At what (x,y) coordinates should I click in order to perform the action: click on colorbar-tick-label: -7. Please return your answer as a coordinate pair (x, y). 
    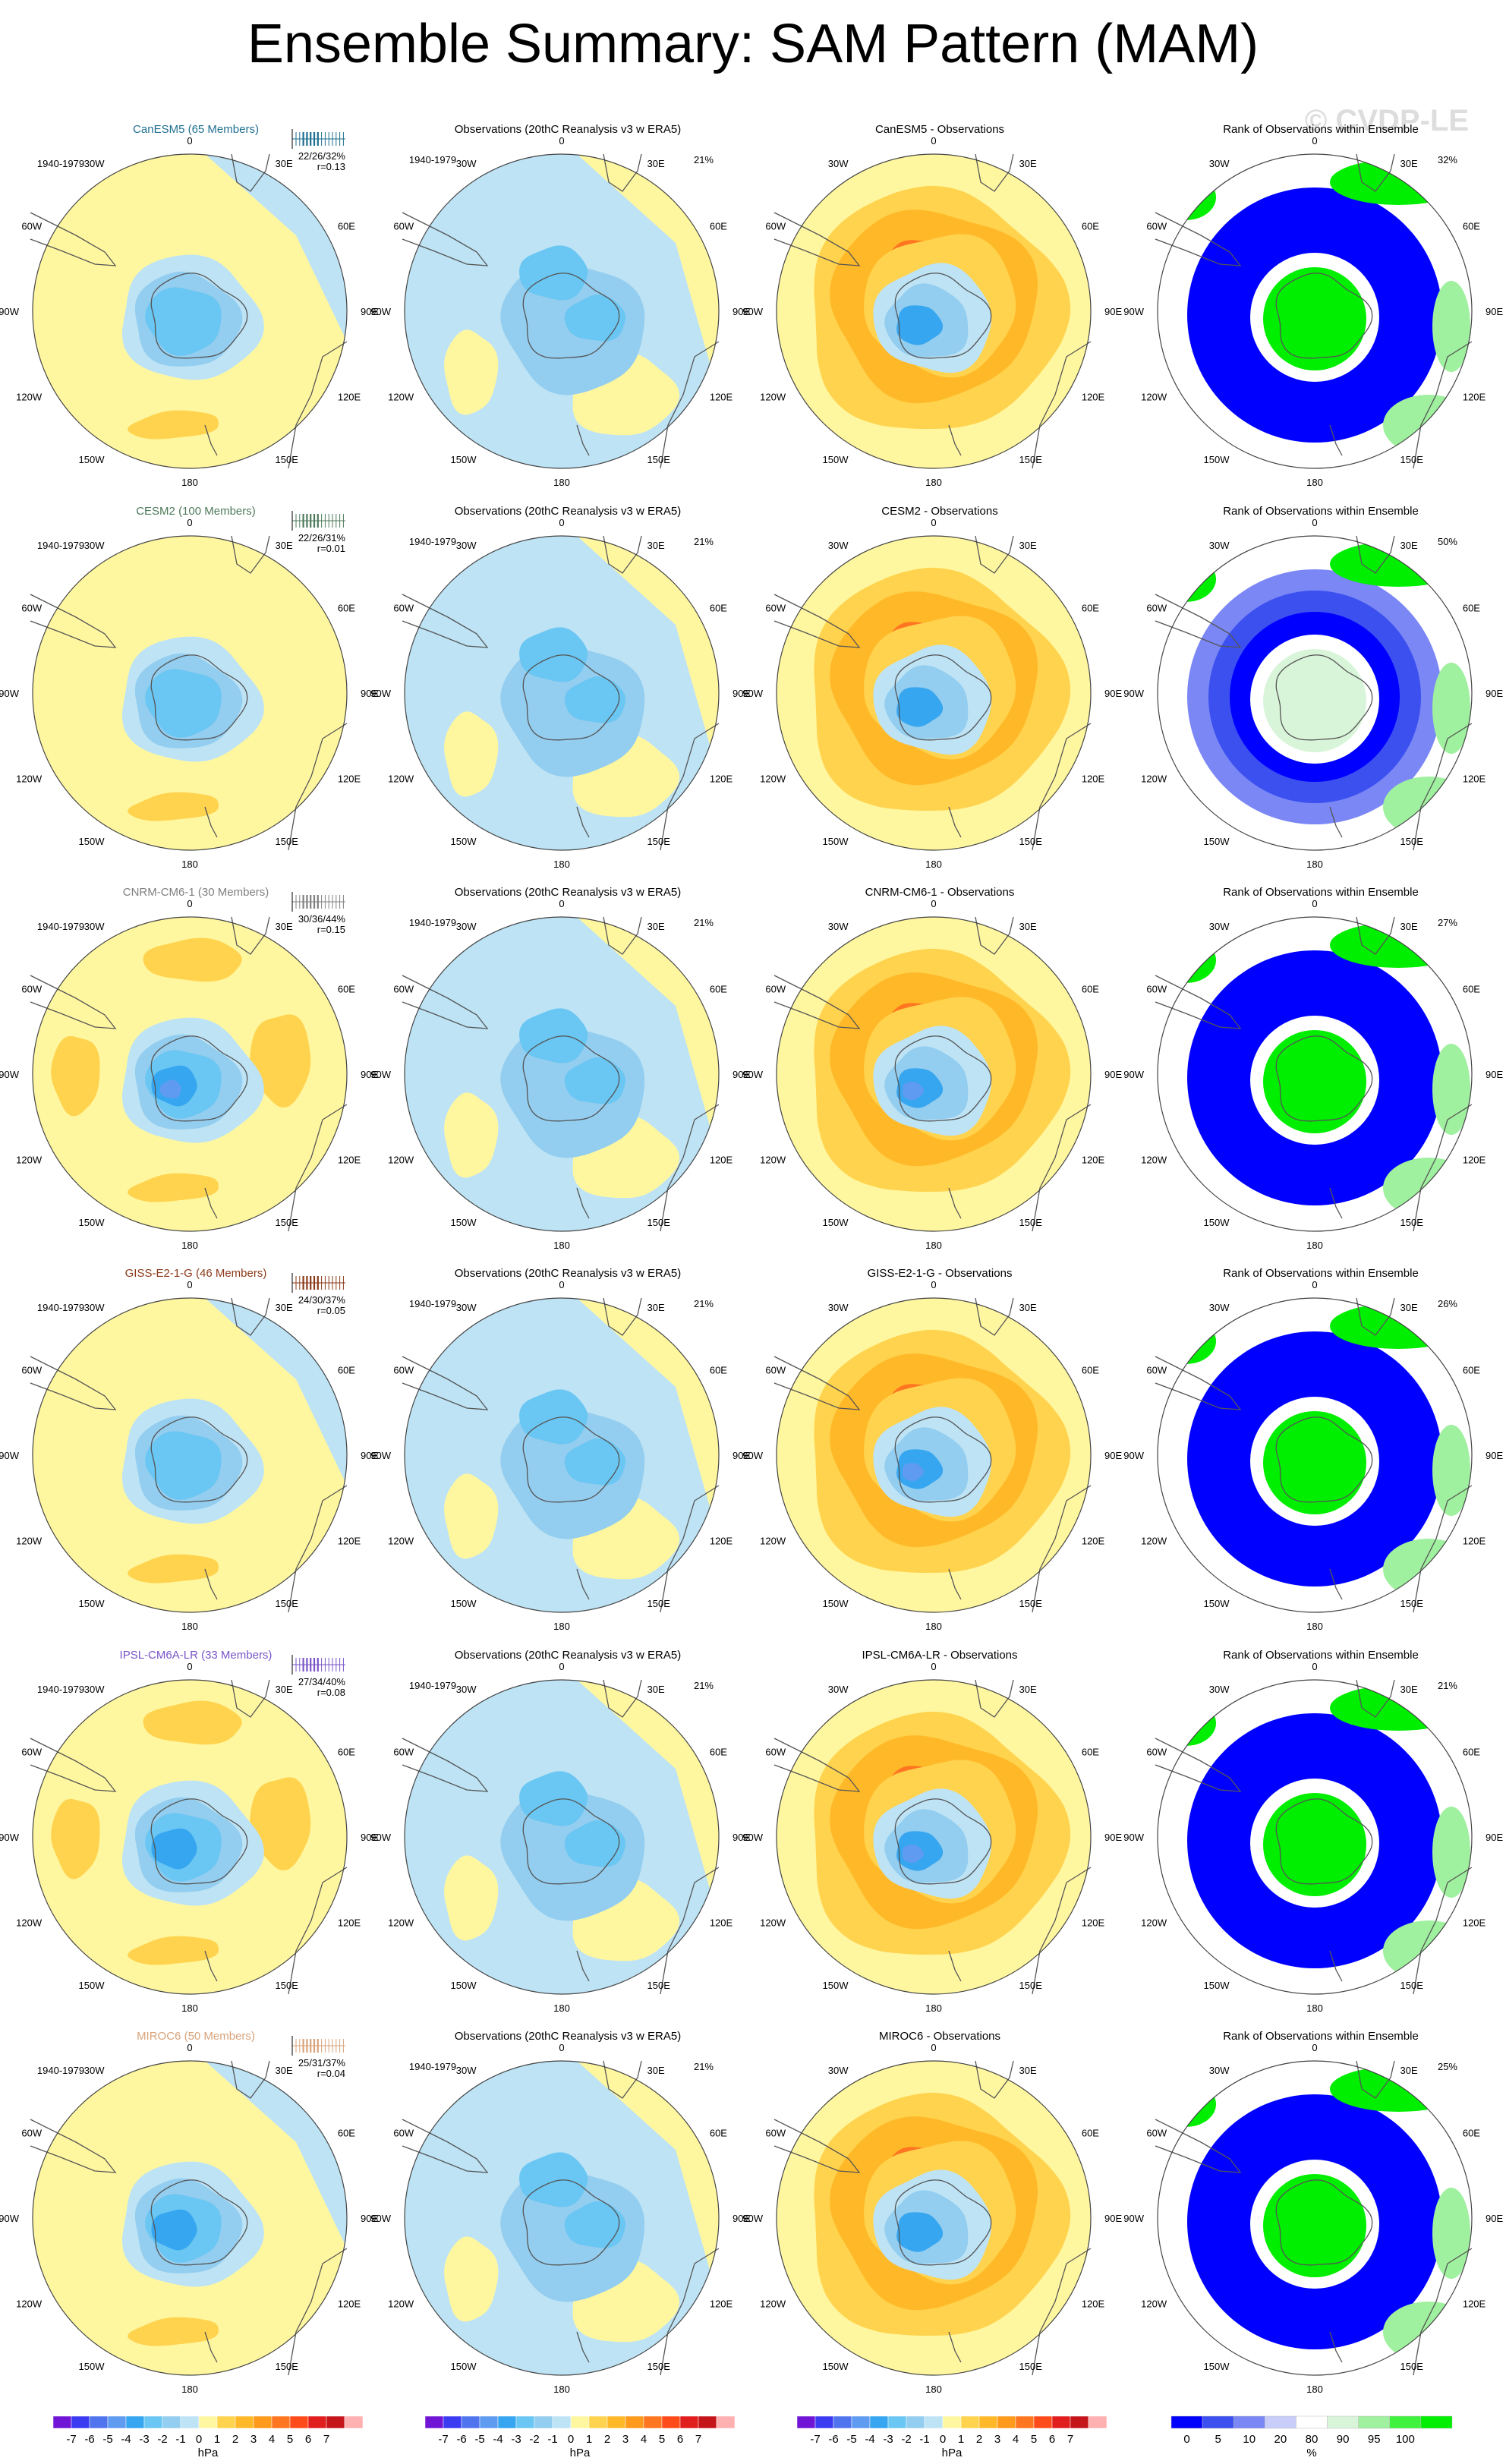
    Looking at the image, I should click on (815, 2439).